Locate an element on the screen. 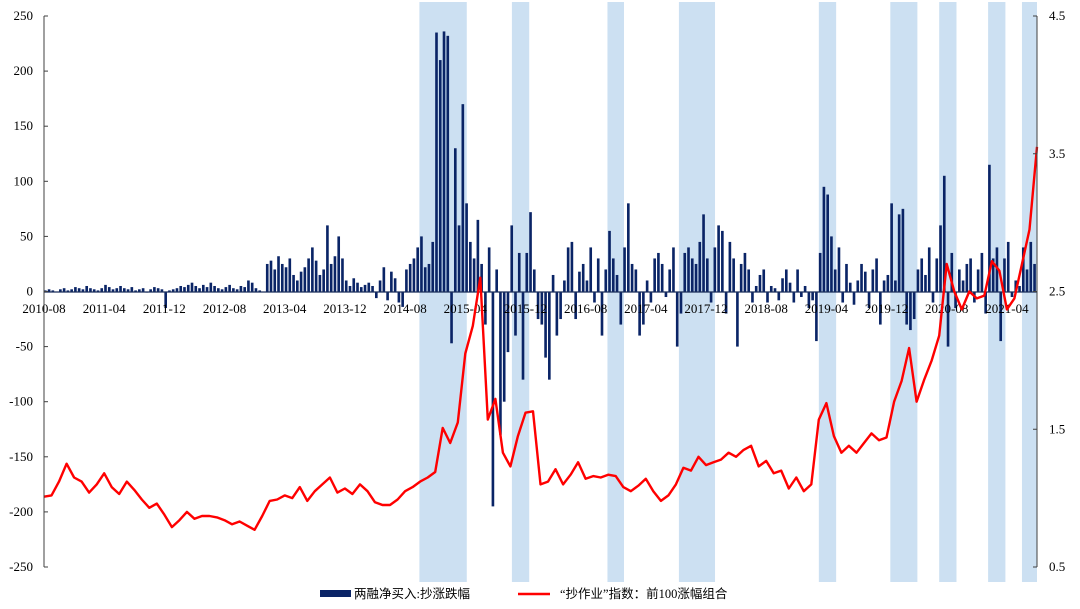 The height and width of the screenshot is (609, 1080). x-tick-label: 2020-08 is located at coordinates (946, 308).